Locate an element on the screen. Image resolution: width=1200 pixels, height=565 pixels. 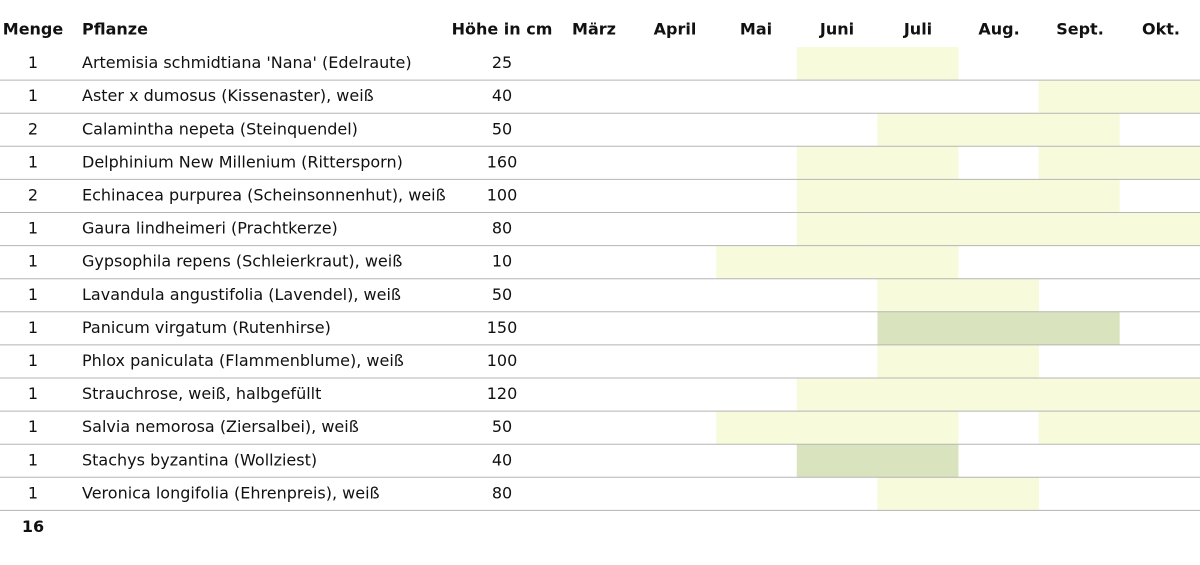
plant-name: Artemisia schmidtiana 'Nana' (Edelraute) is located at coordinates (247, 62).